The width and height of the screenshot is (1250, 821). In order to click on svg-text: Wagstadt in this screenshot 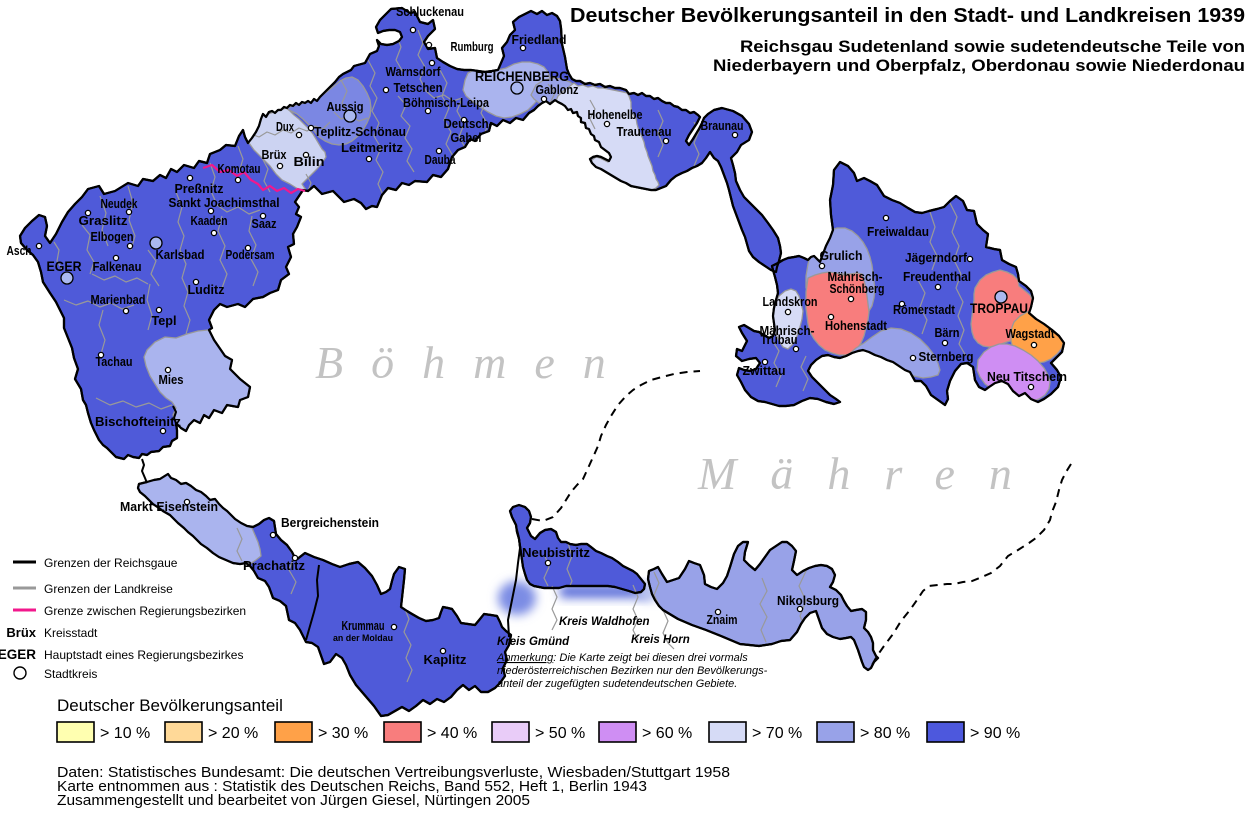, I will do `click(1031, 333)`.